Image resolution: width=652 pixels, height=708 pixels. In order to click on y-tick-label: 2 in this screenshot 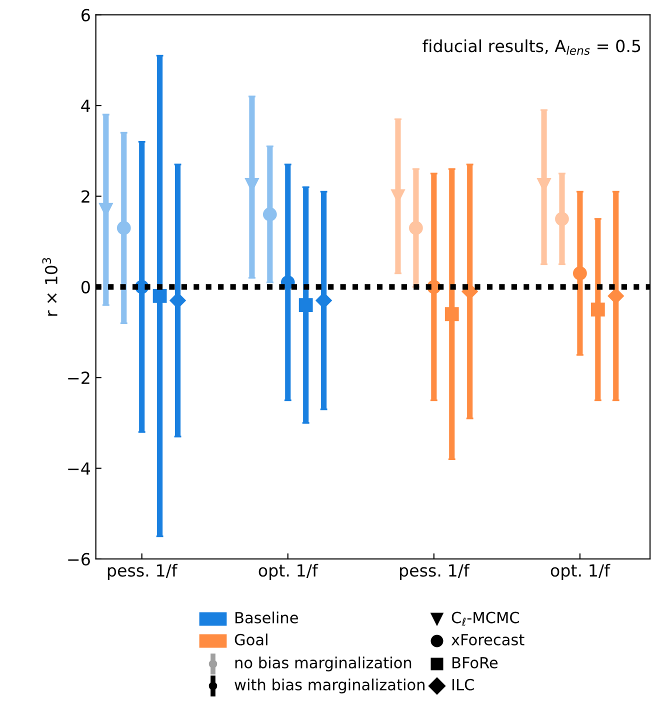, I will do `click(86, 196)`.